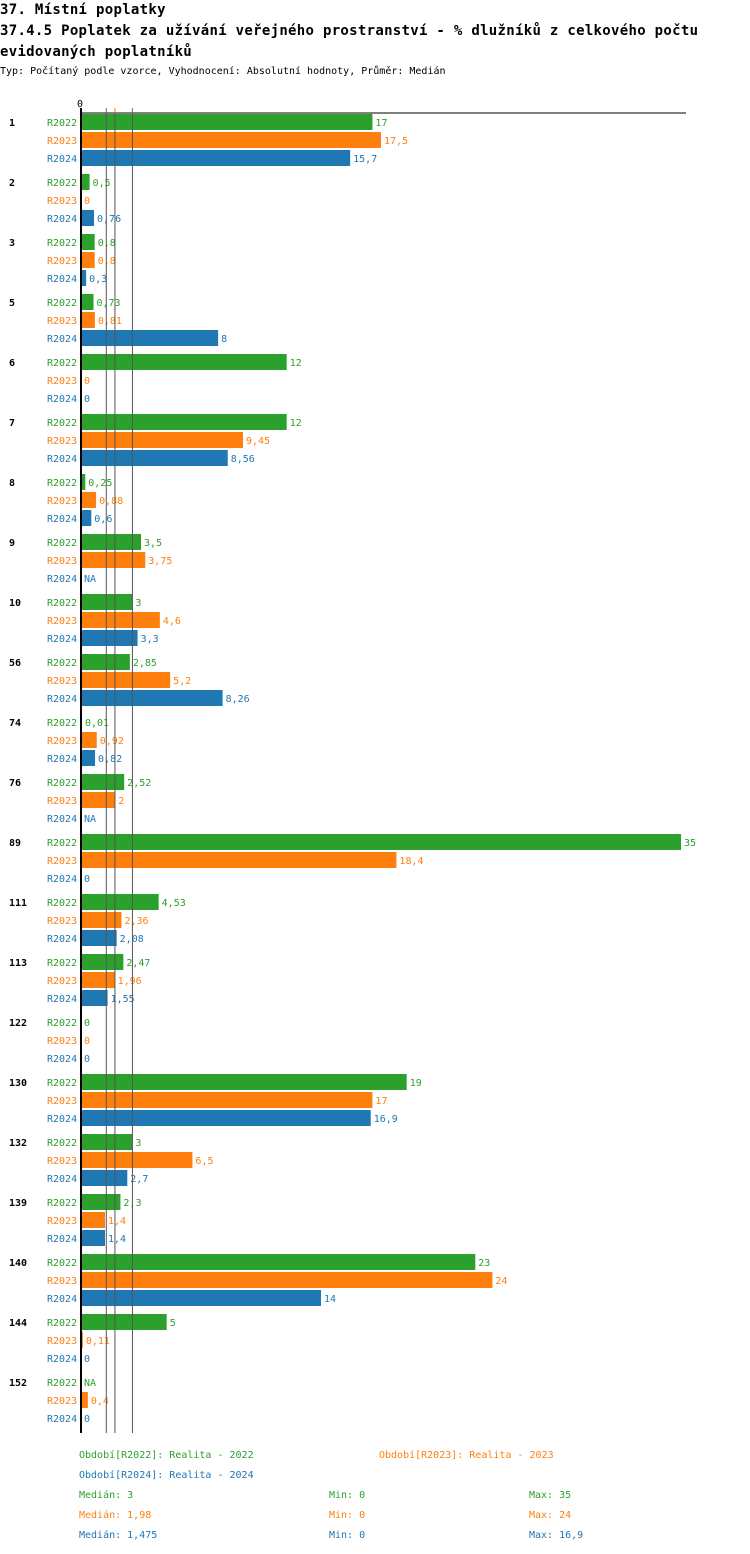 The height and width of the screenshot is (1554, 750). What do you see at coordinates (18, 1083) in the screenshot?
I see `category-label: 130` at bounding box center [18, 1083].